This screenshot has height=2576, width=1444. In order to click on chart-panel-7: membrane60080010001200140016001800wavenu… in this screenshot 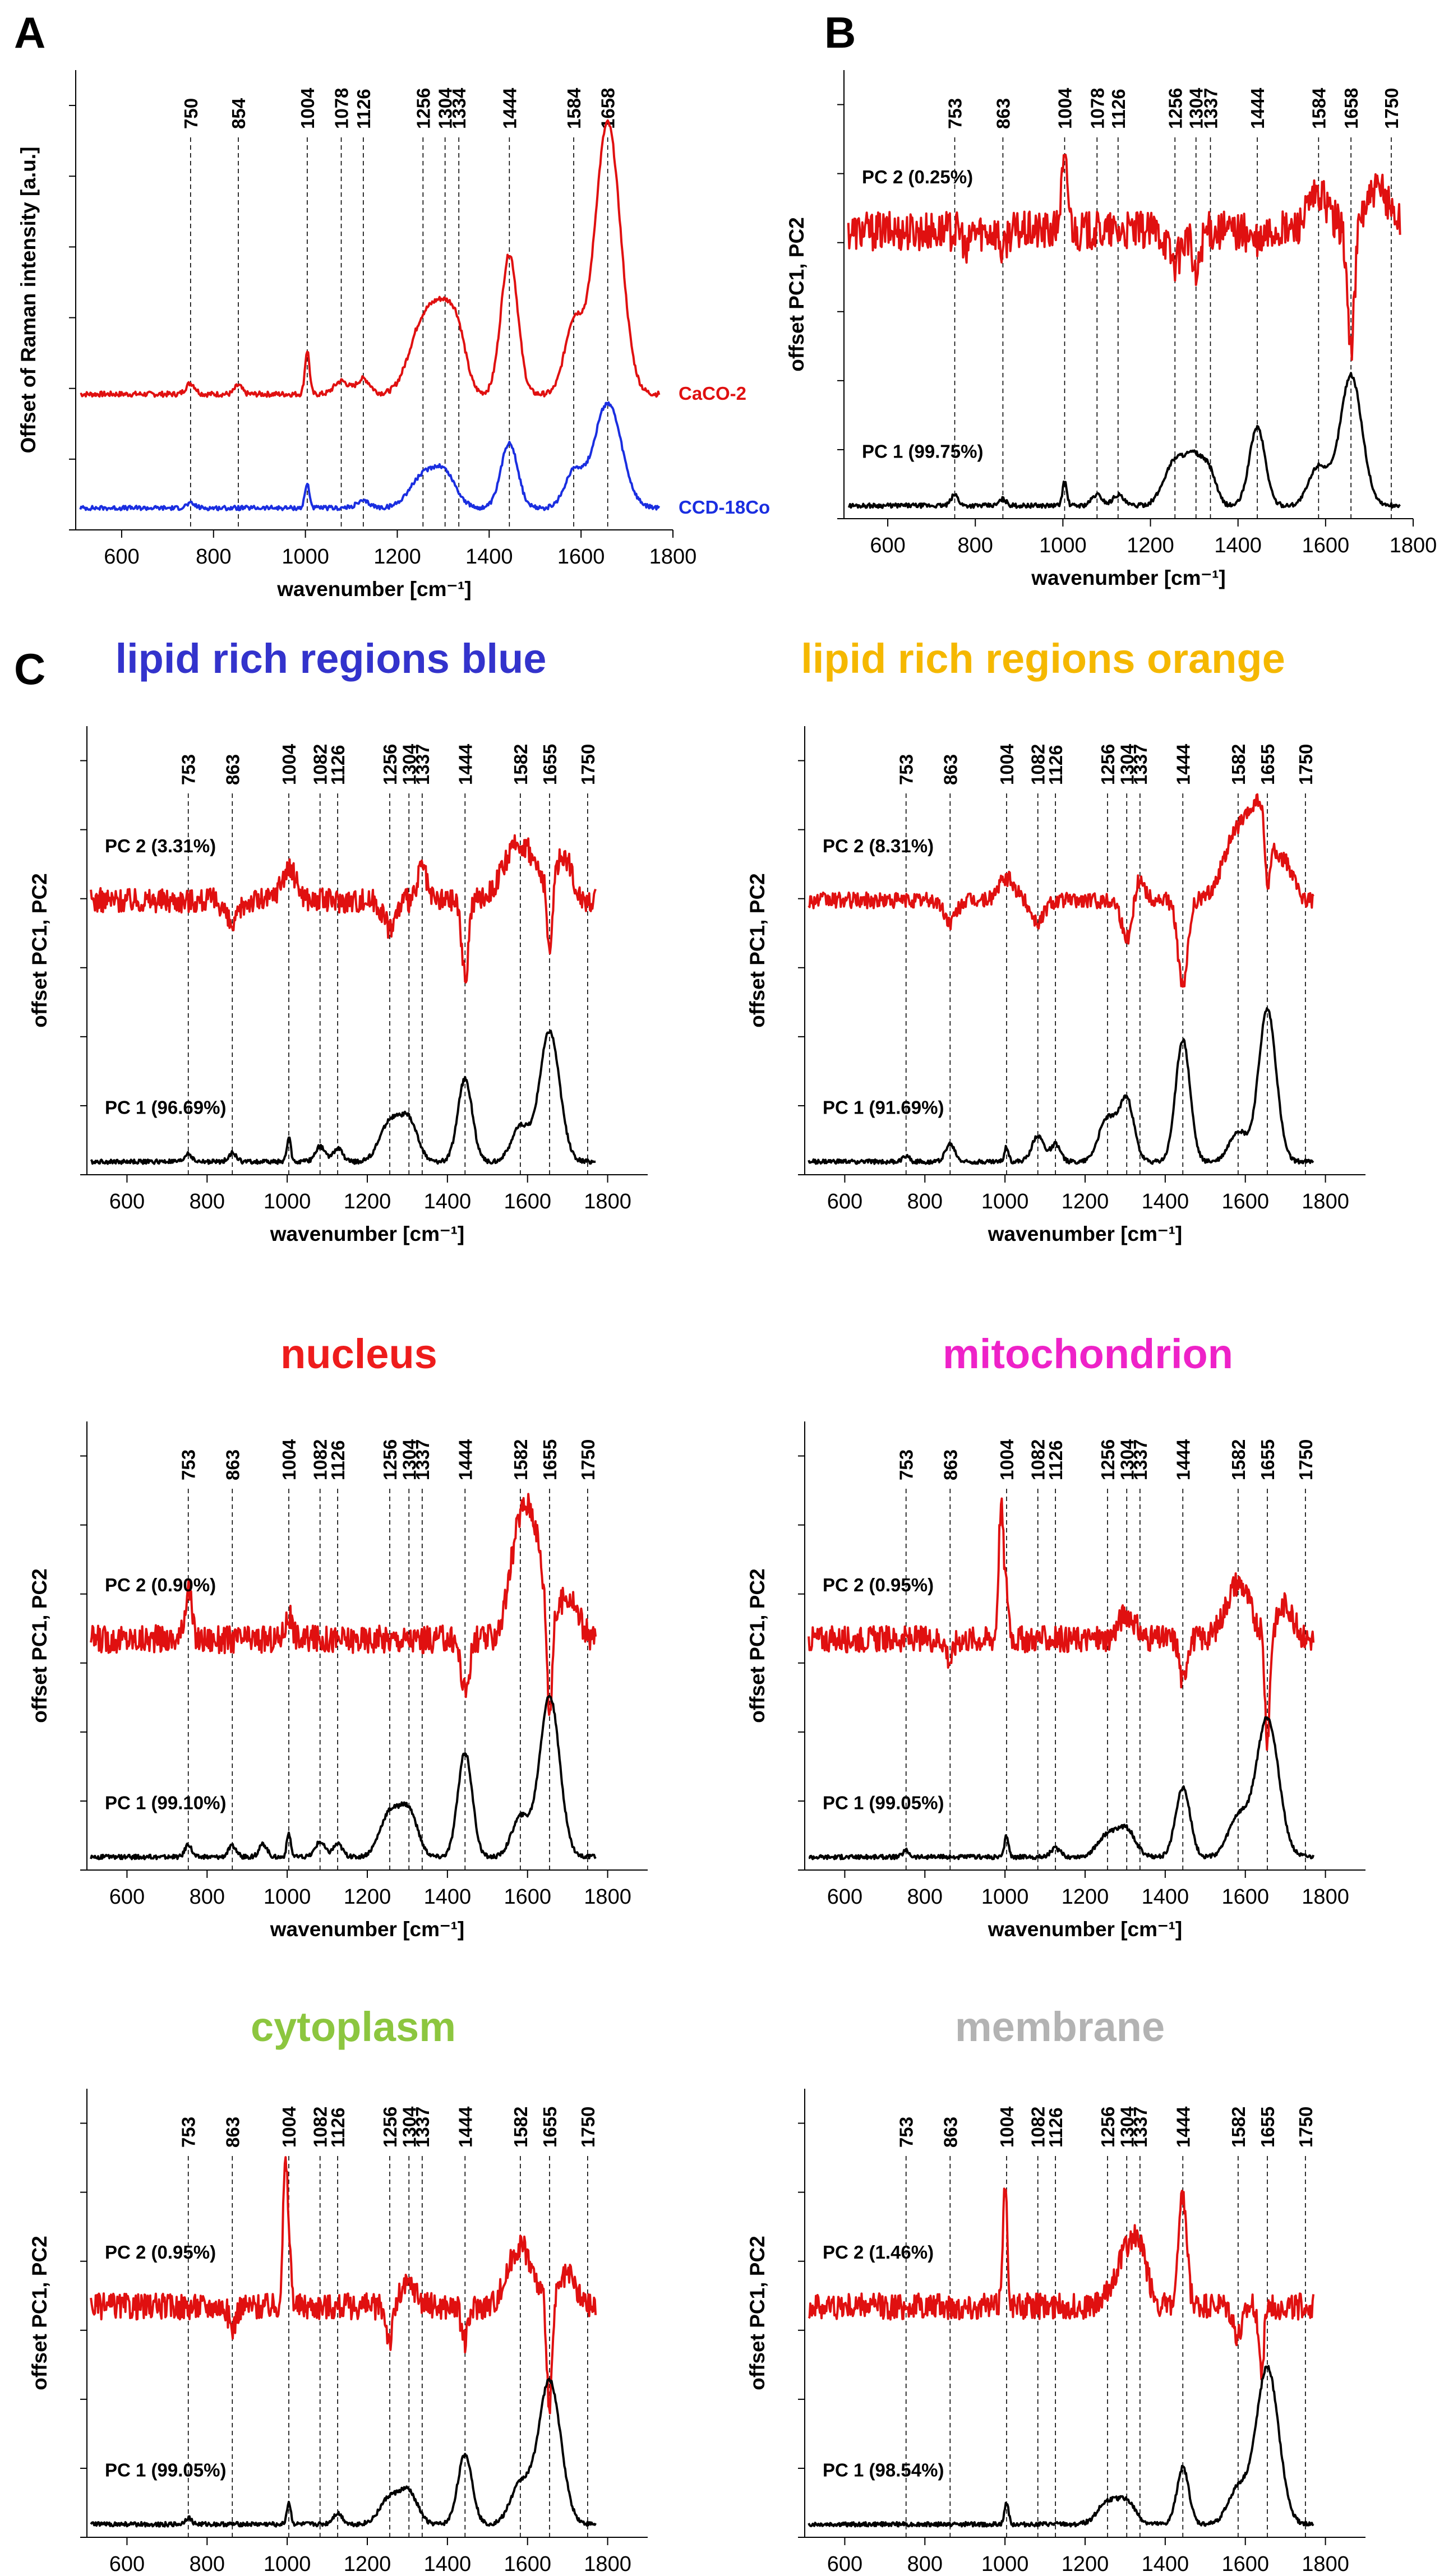, I will do `click(1055, 2289)`.